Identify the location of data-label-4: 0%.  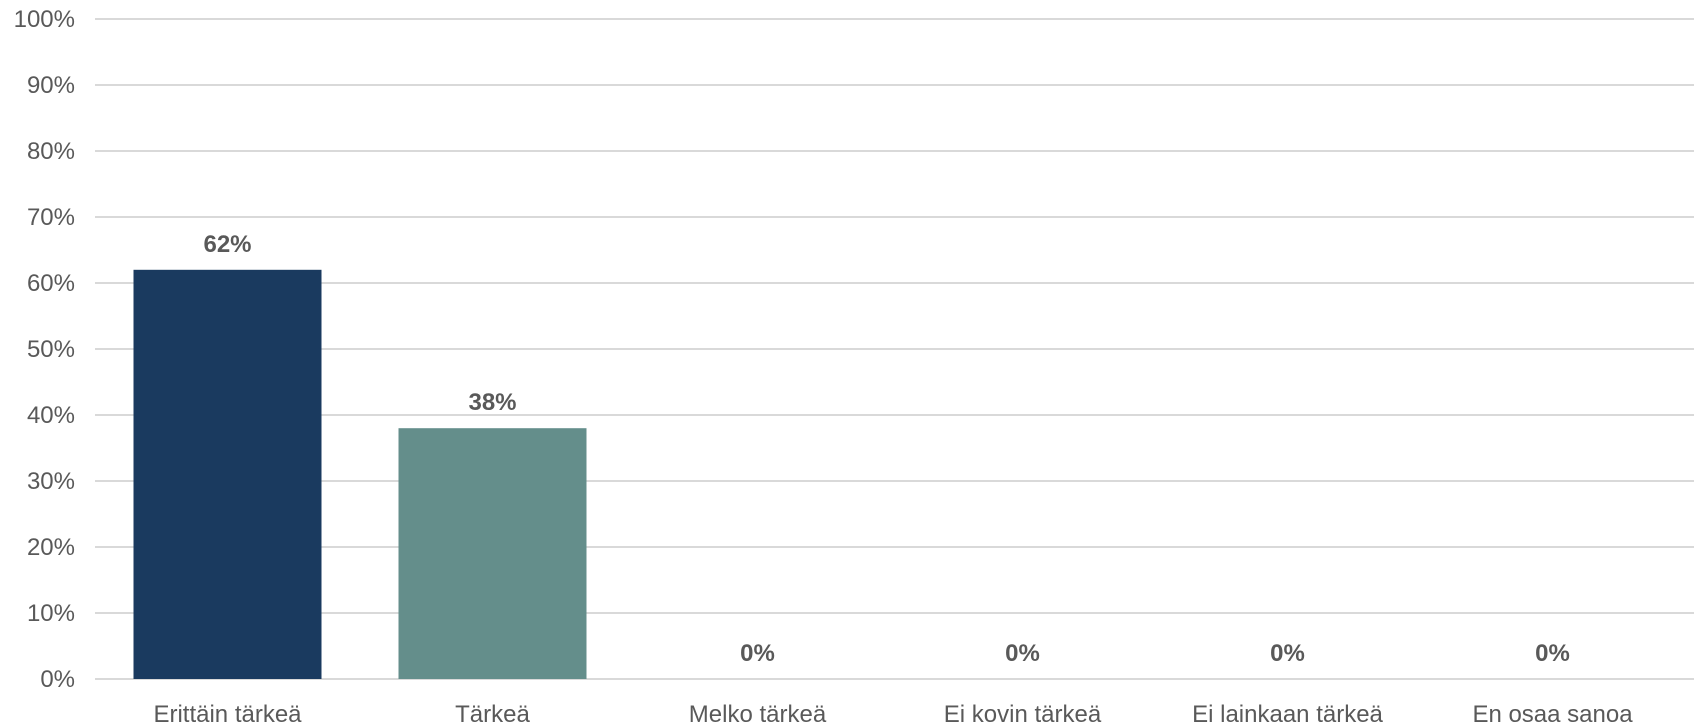
(1287, 653).